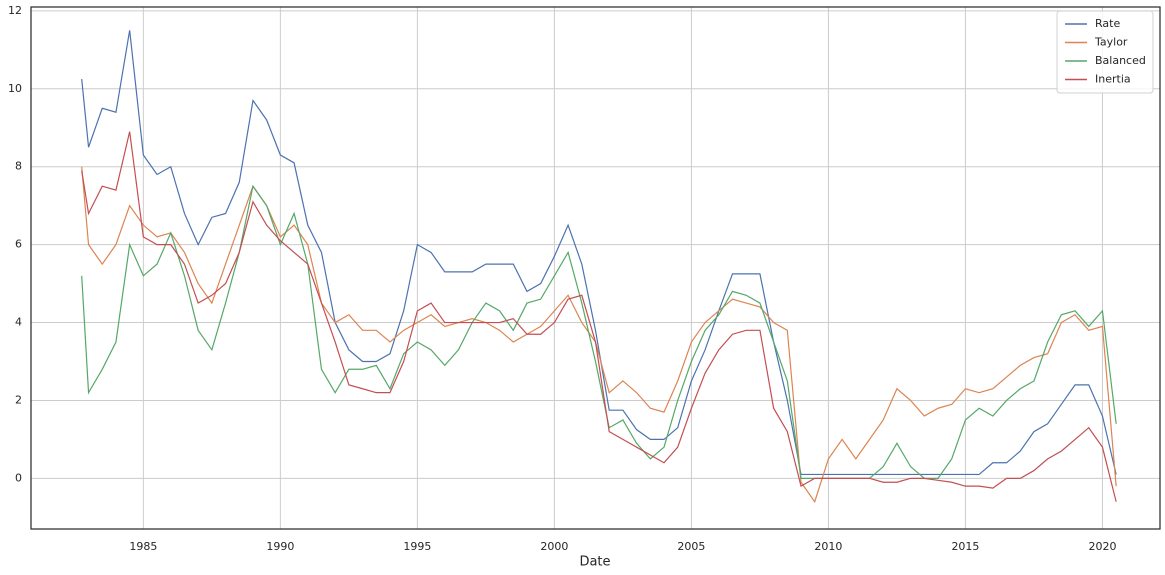 The width and height of the screenshot is (1165, 575). I want to click on x-tick-label: 2020, so click(1102, 546).